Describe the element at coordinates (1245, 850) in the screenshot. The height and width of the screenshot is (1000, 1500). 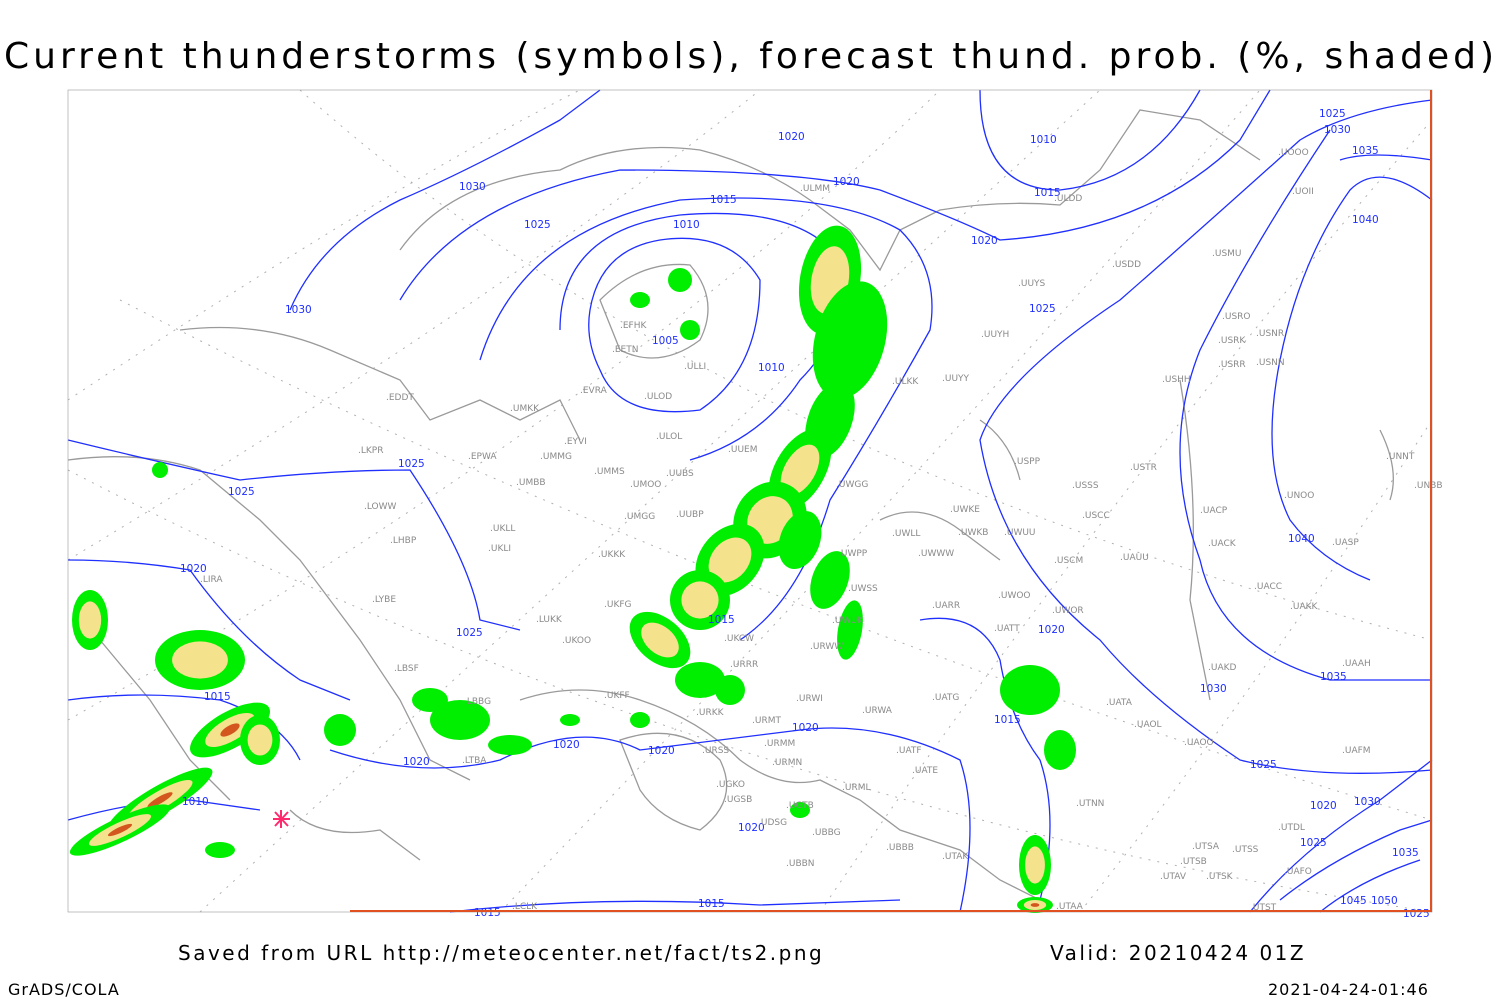
I see `station-label: .UTSS` at that location.